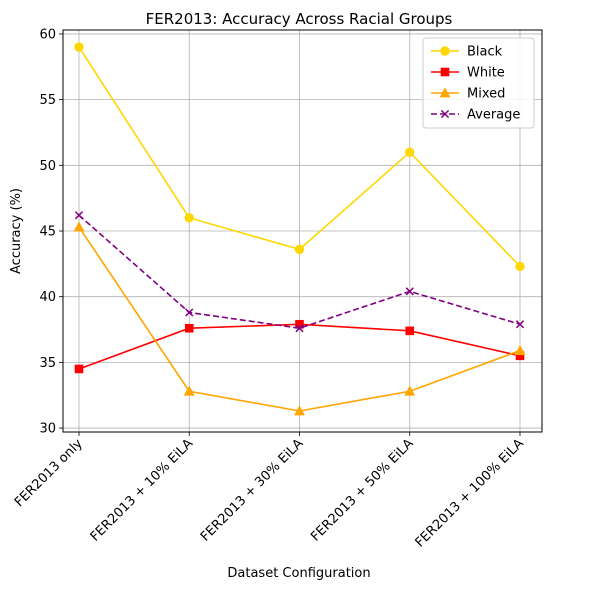 The height and width of the screenshot is (590, 589). I want to click on legend-box, so click(478, 83).